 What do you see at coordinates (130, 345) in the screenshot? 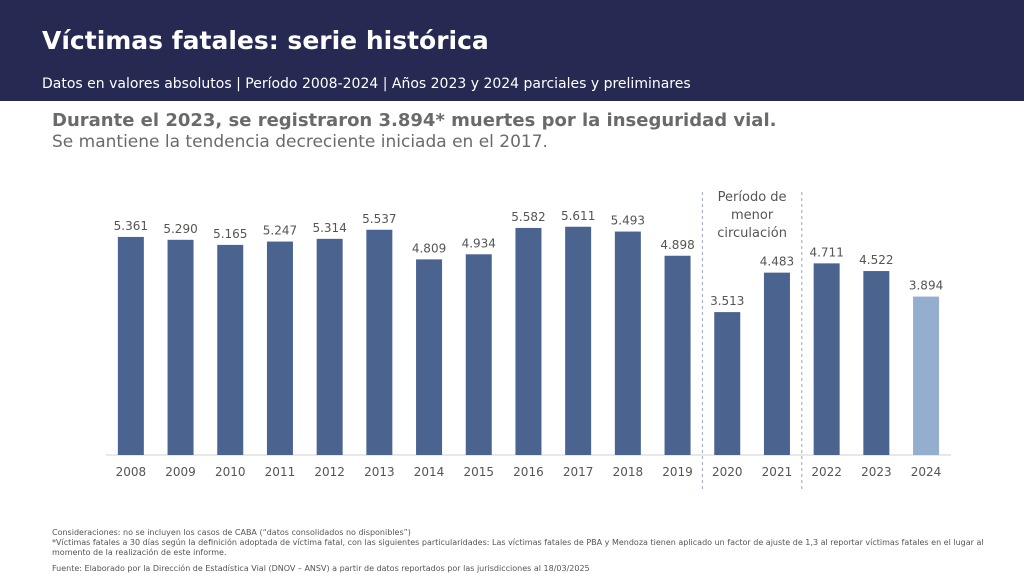
I see `bar-2008` at bounding box center [130, 345].